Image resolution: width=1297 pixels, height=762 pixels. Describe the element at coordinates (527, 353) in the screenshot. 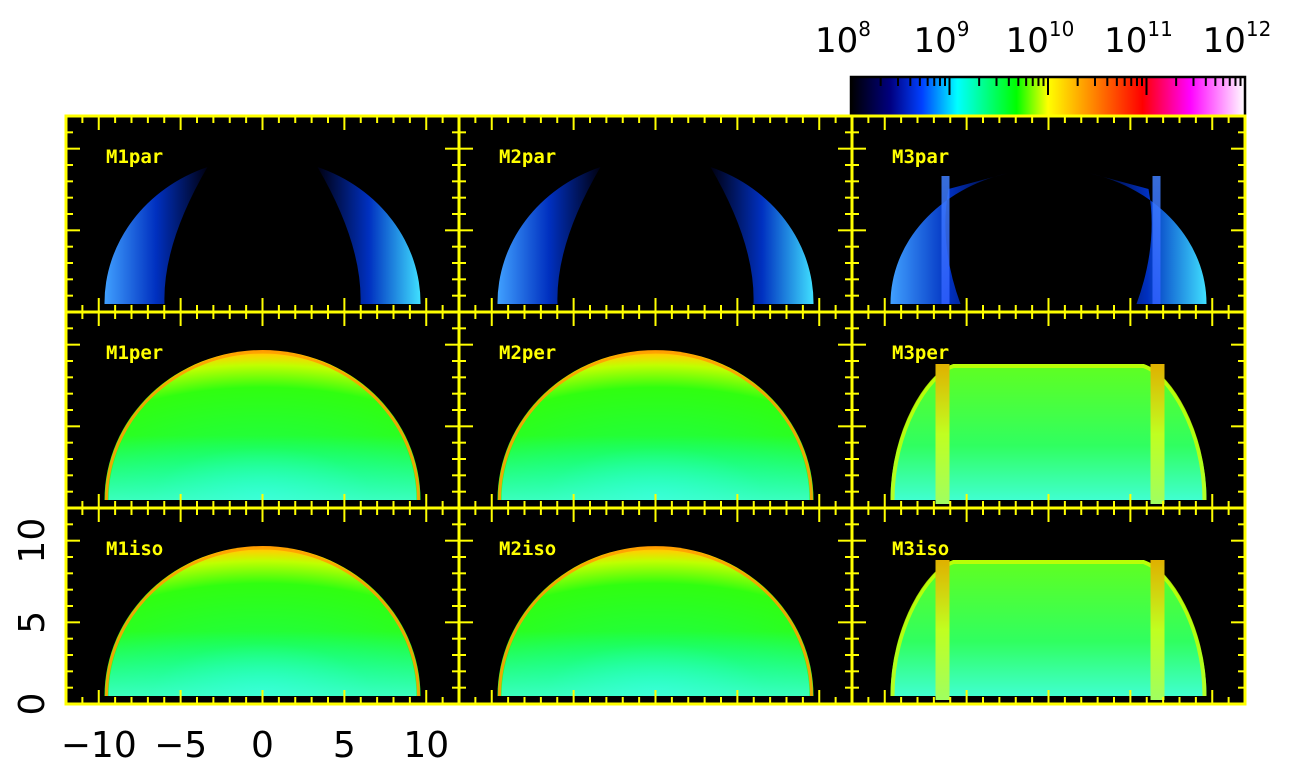

I see `panel-label: M2per` at that location.